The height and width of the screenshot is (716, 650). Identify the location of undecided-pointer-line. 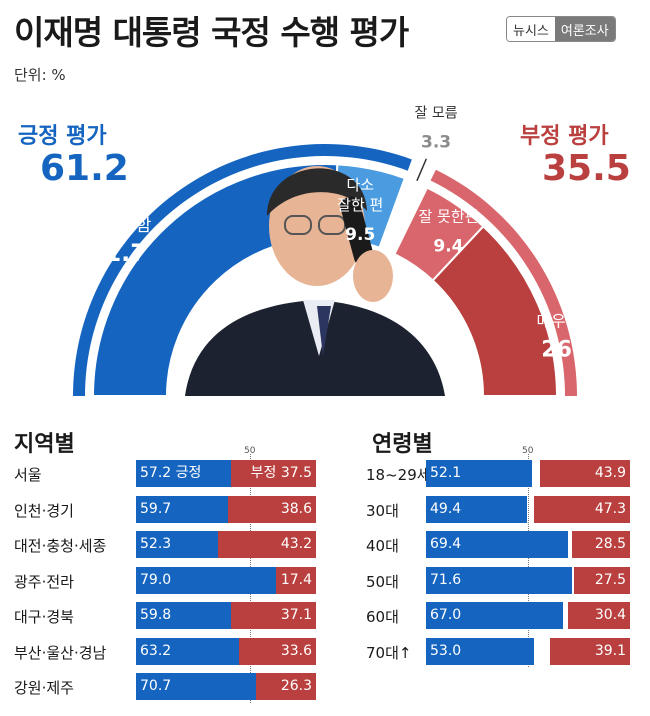
(422, 170).